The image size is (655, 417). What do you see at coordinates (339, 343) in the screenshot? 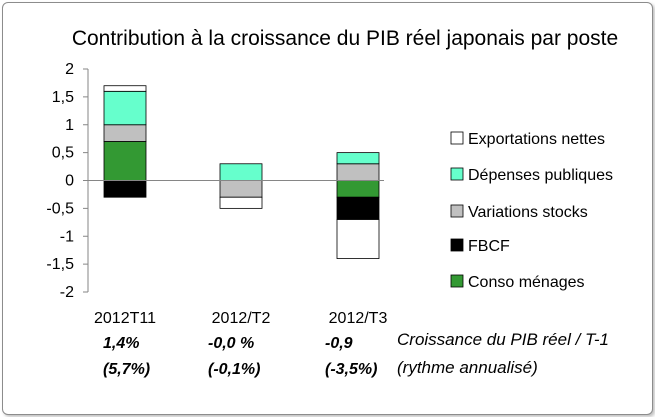
I see `growth-value: -0,9` at bounding box center [339, 343].